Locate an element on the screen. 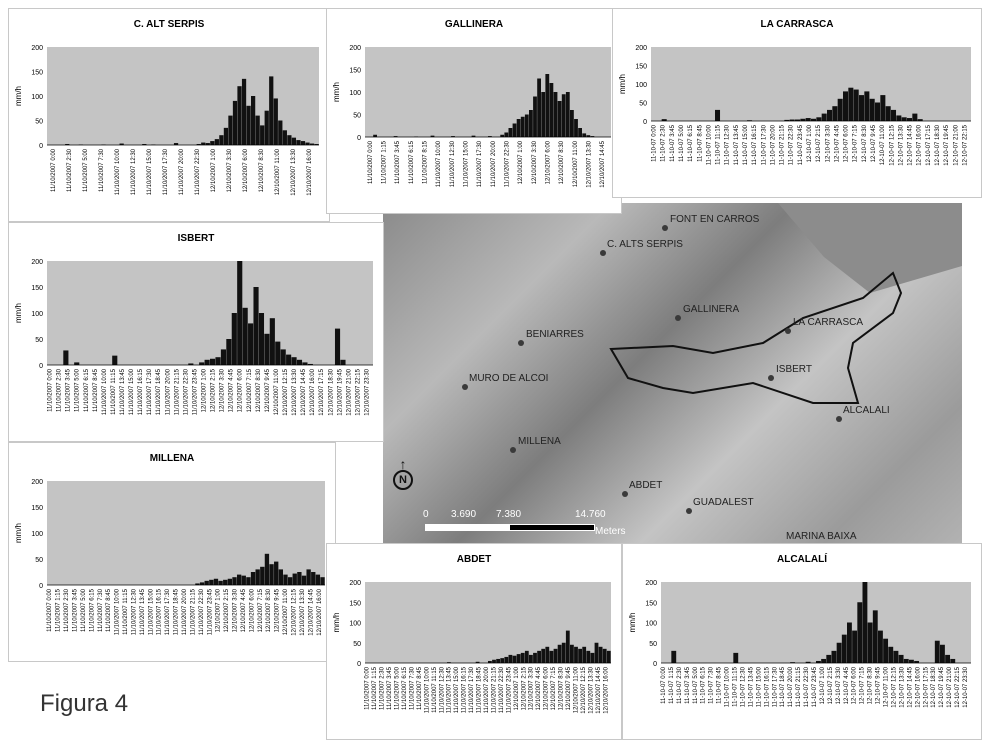  place-dot-isbert is located at coordinates (771, 378).